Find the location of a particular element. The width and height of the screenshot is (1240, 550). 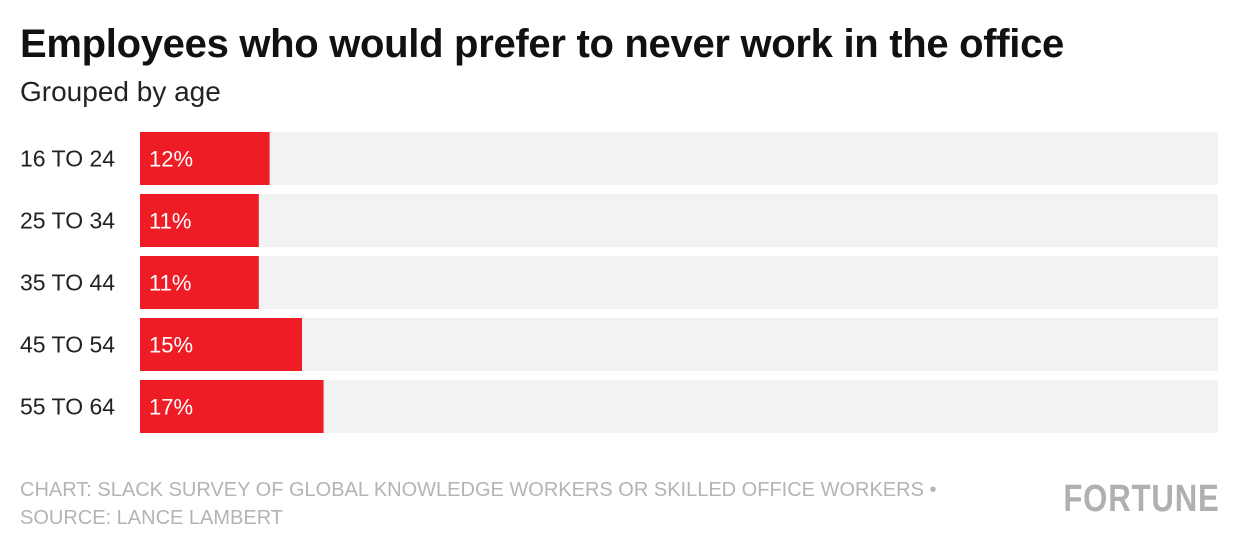

category-label: 35 TO 44 is located at coordinates (67, 283).